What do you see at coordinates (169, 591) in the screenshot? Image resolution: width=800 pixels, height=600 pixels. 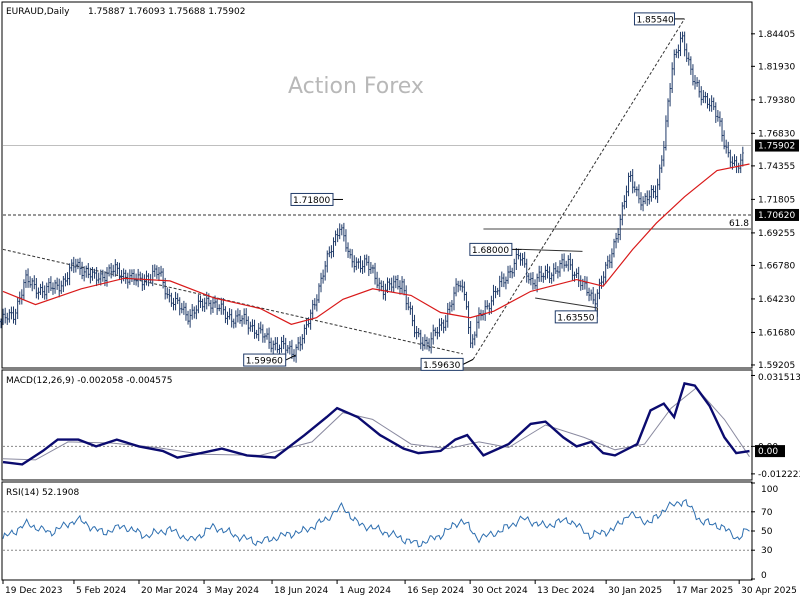 I see `x-tick-label: 20 Mar 2024` at bounding box center [169, 591].